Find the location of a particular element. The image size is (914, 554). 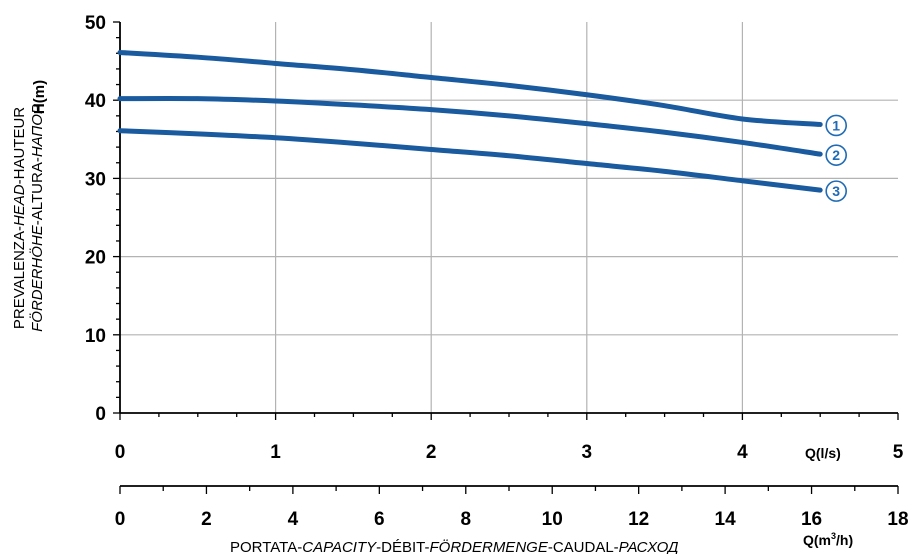

x-secondary-tick-label: 2 is located at coordinates (206, 519).